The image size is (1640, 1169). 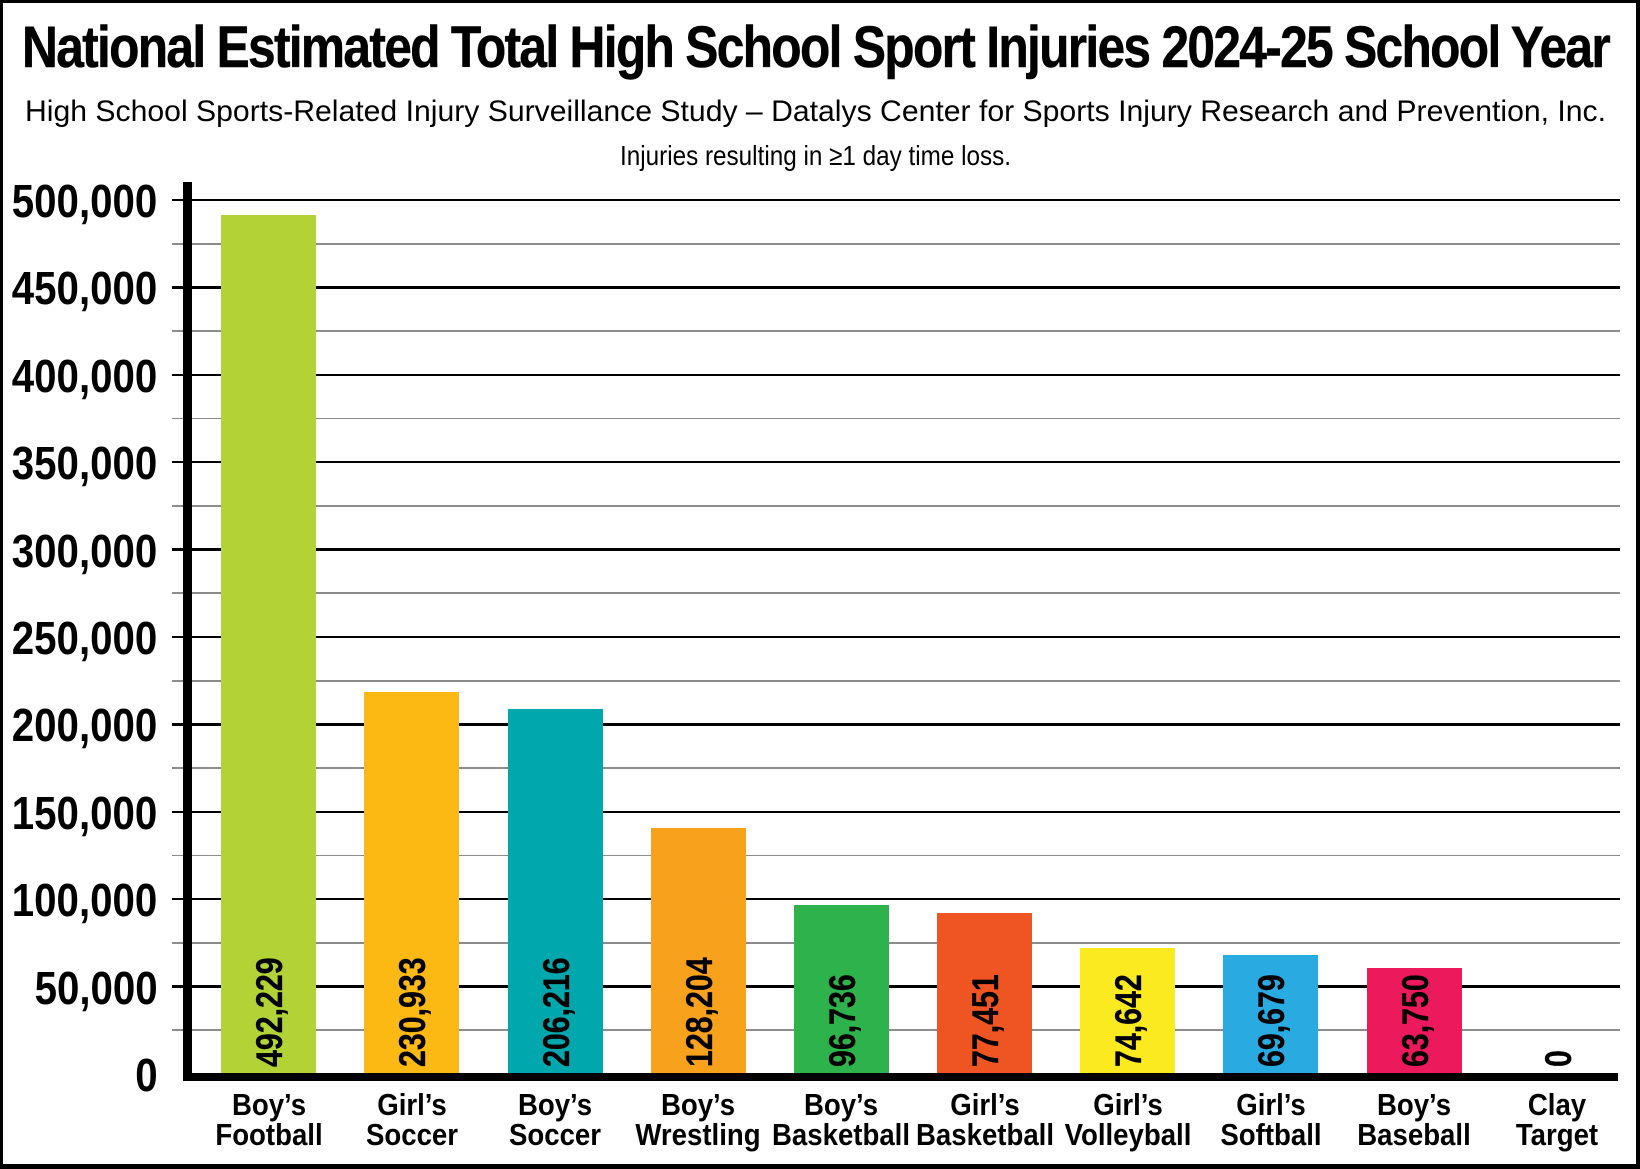 I want to click on bar-girls-basketball, so click(x=985, y=995).